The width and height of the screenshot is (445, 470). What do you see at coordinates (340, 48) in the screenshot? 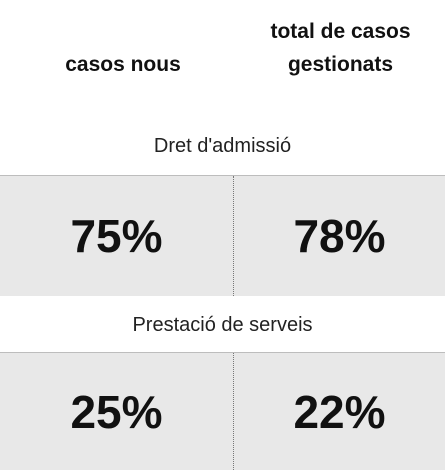
I see `column-header: total de casos gestionats` at bounding box center [340, 48].